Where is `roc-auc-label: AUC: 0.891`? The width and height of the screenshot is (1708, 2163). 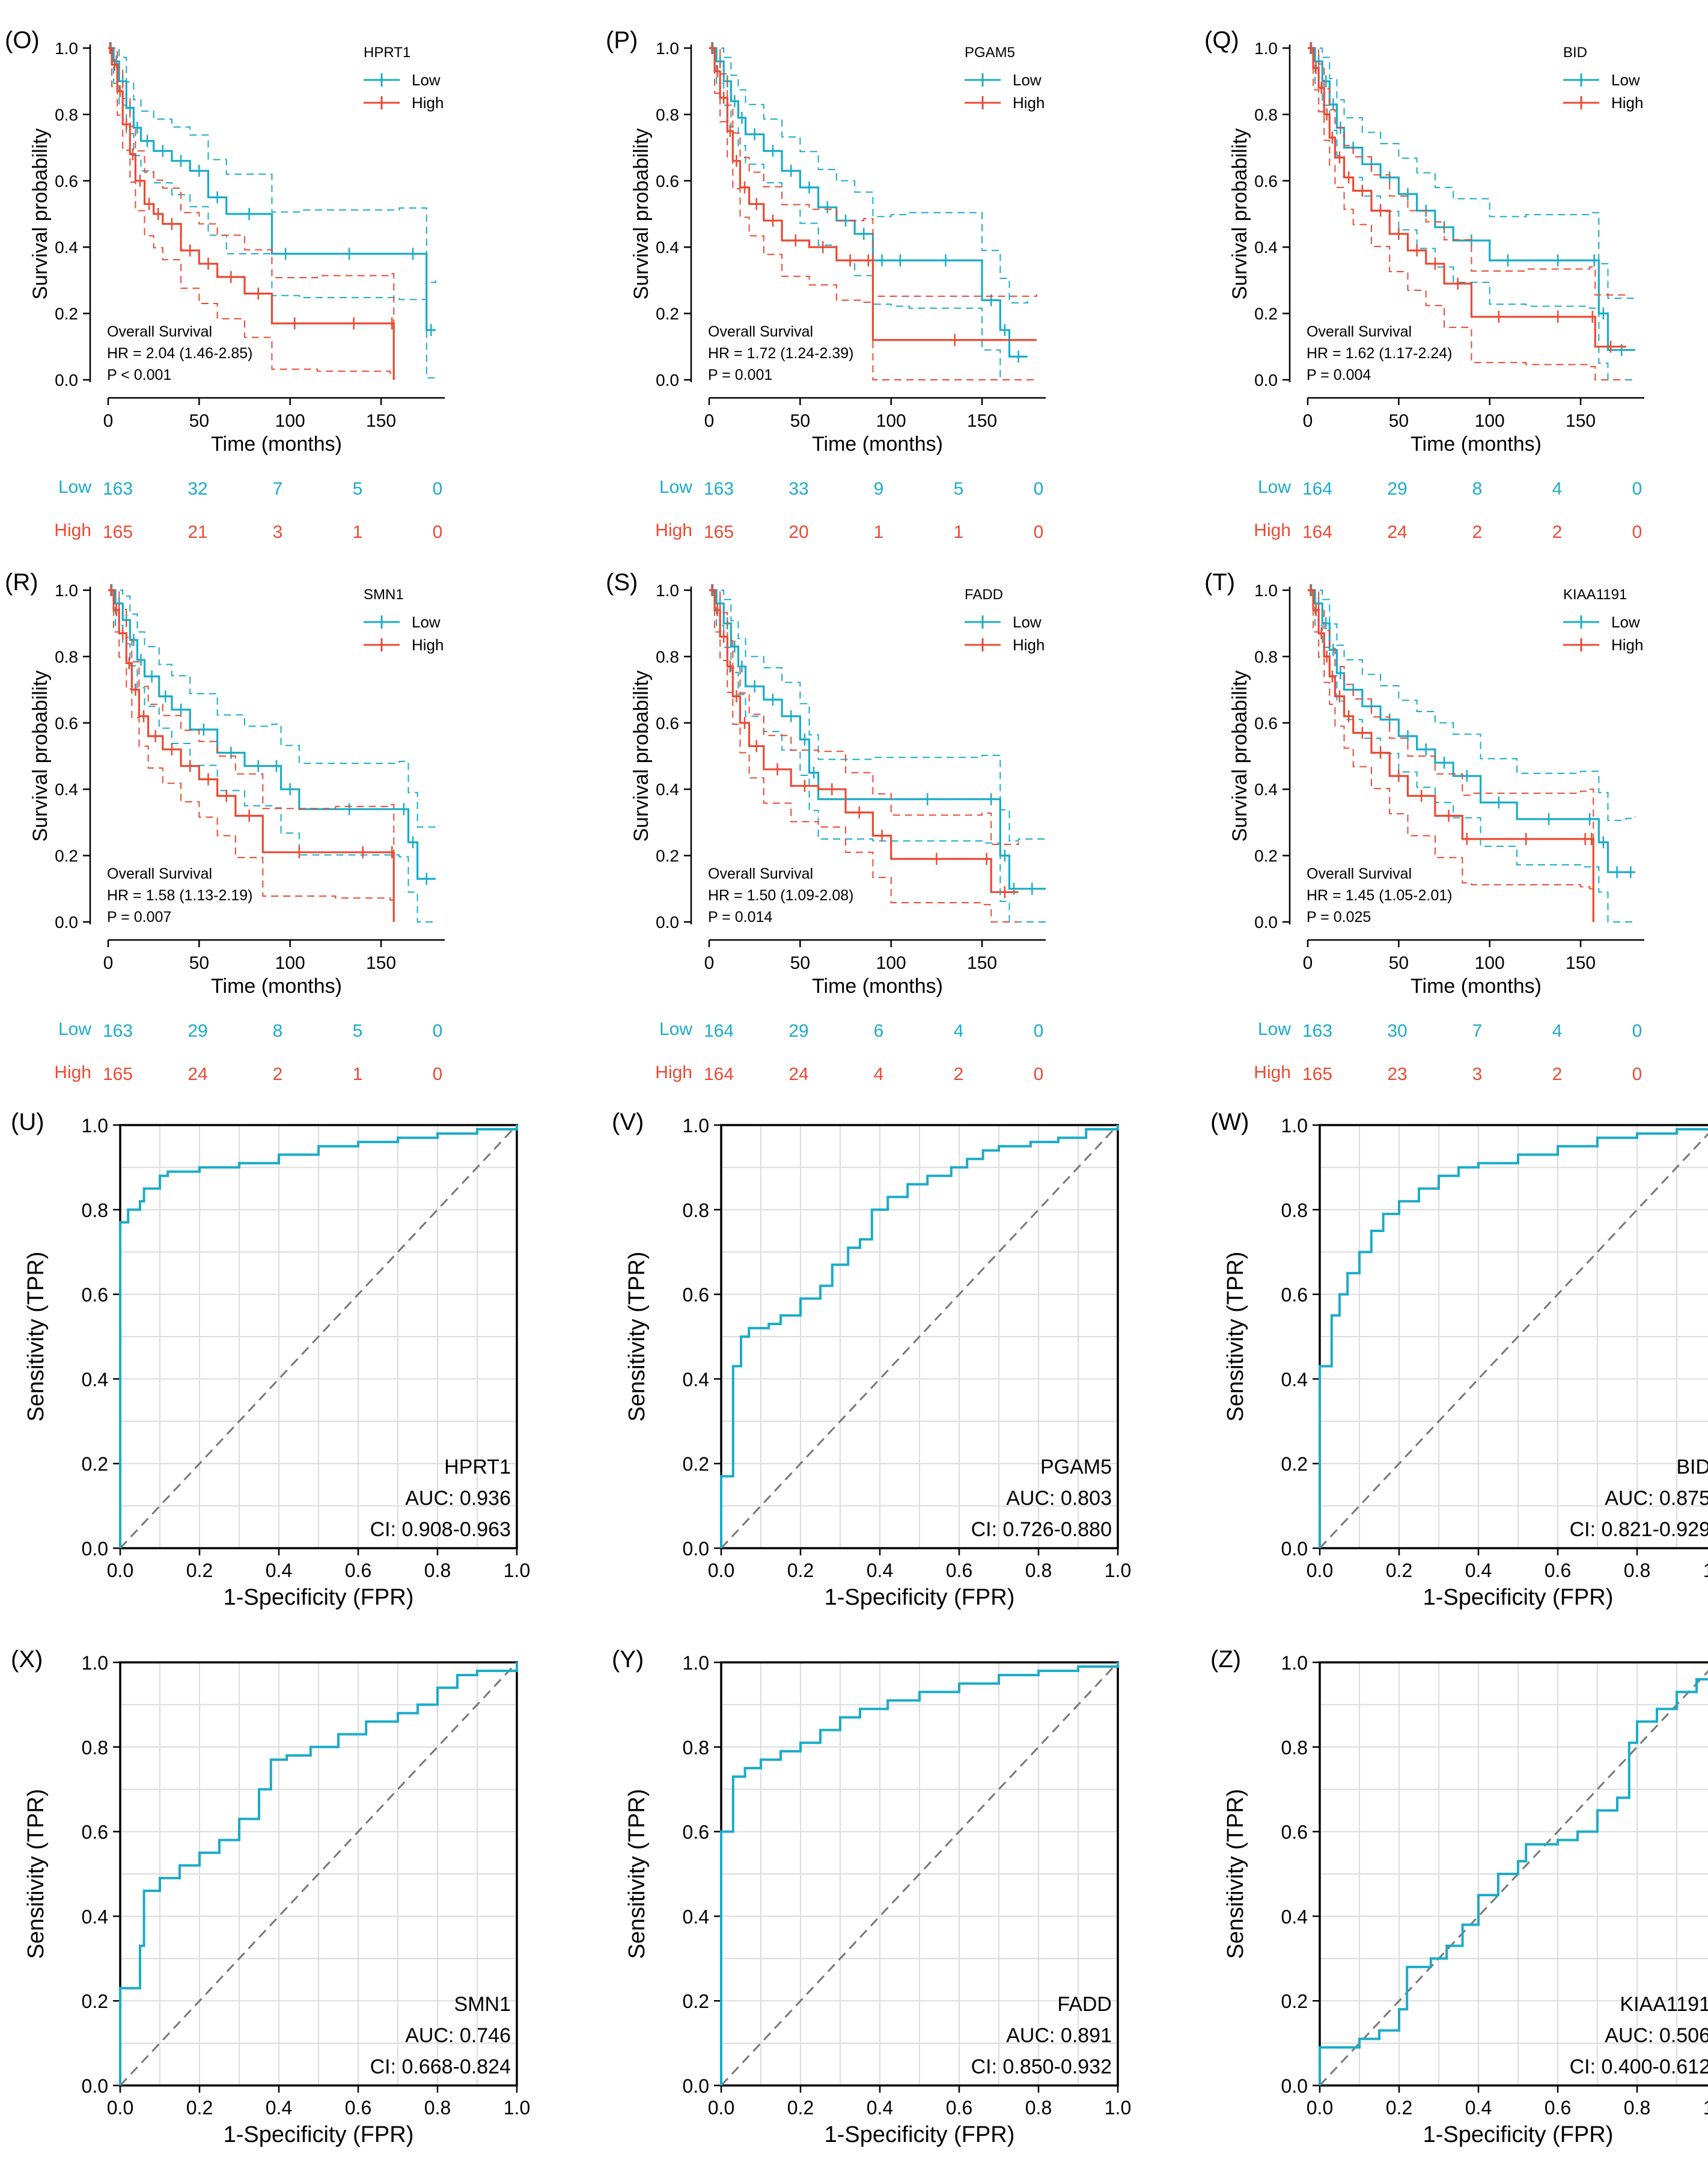 roc-auc-label: AUC: 0.891 is located at coordinates (1059, 2035).